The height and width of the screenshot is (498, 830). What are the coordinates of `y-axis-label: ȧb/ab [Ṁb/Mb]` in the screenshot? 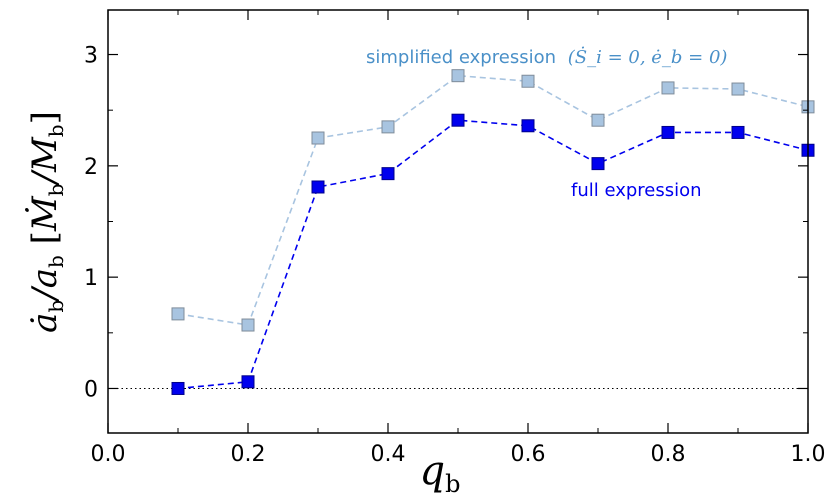 It's located at (46, 222).